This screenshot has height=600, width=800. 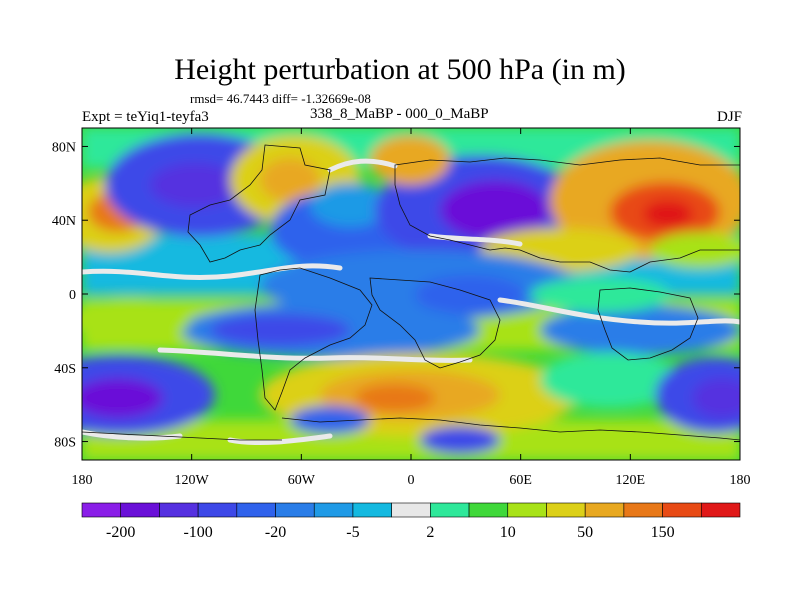 What do you see at coordinates (430, 532) in the screenshot?
I see `colorbar-label: 2` at bounding box center [430, 532].